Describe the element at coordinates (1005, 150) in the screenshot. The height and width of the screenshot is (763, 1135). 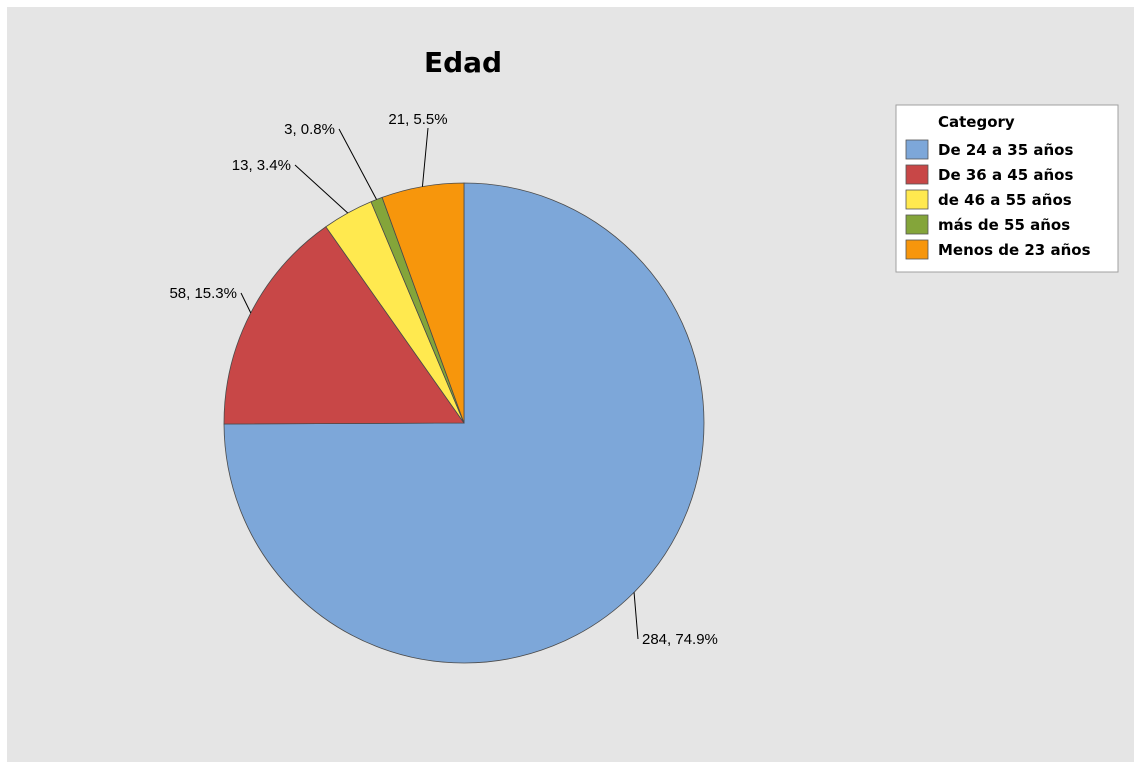
I see `legend-label-1: De 24 a 35 años` at that location.